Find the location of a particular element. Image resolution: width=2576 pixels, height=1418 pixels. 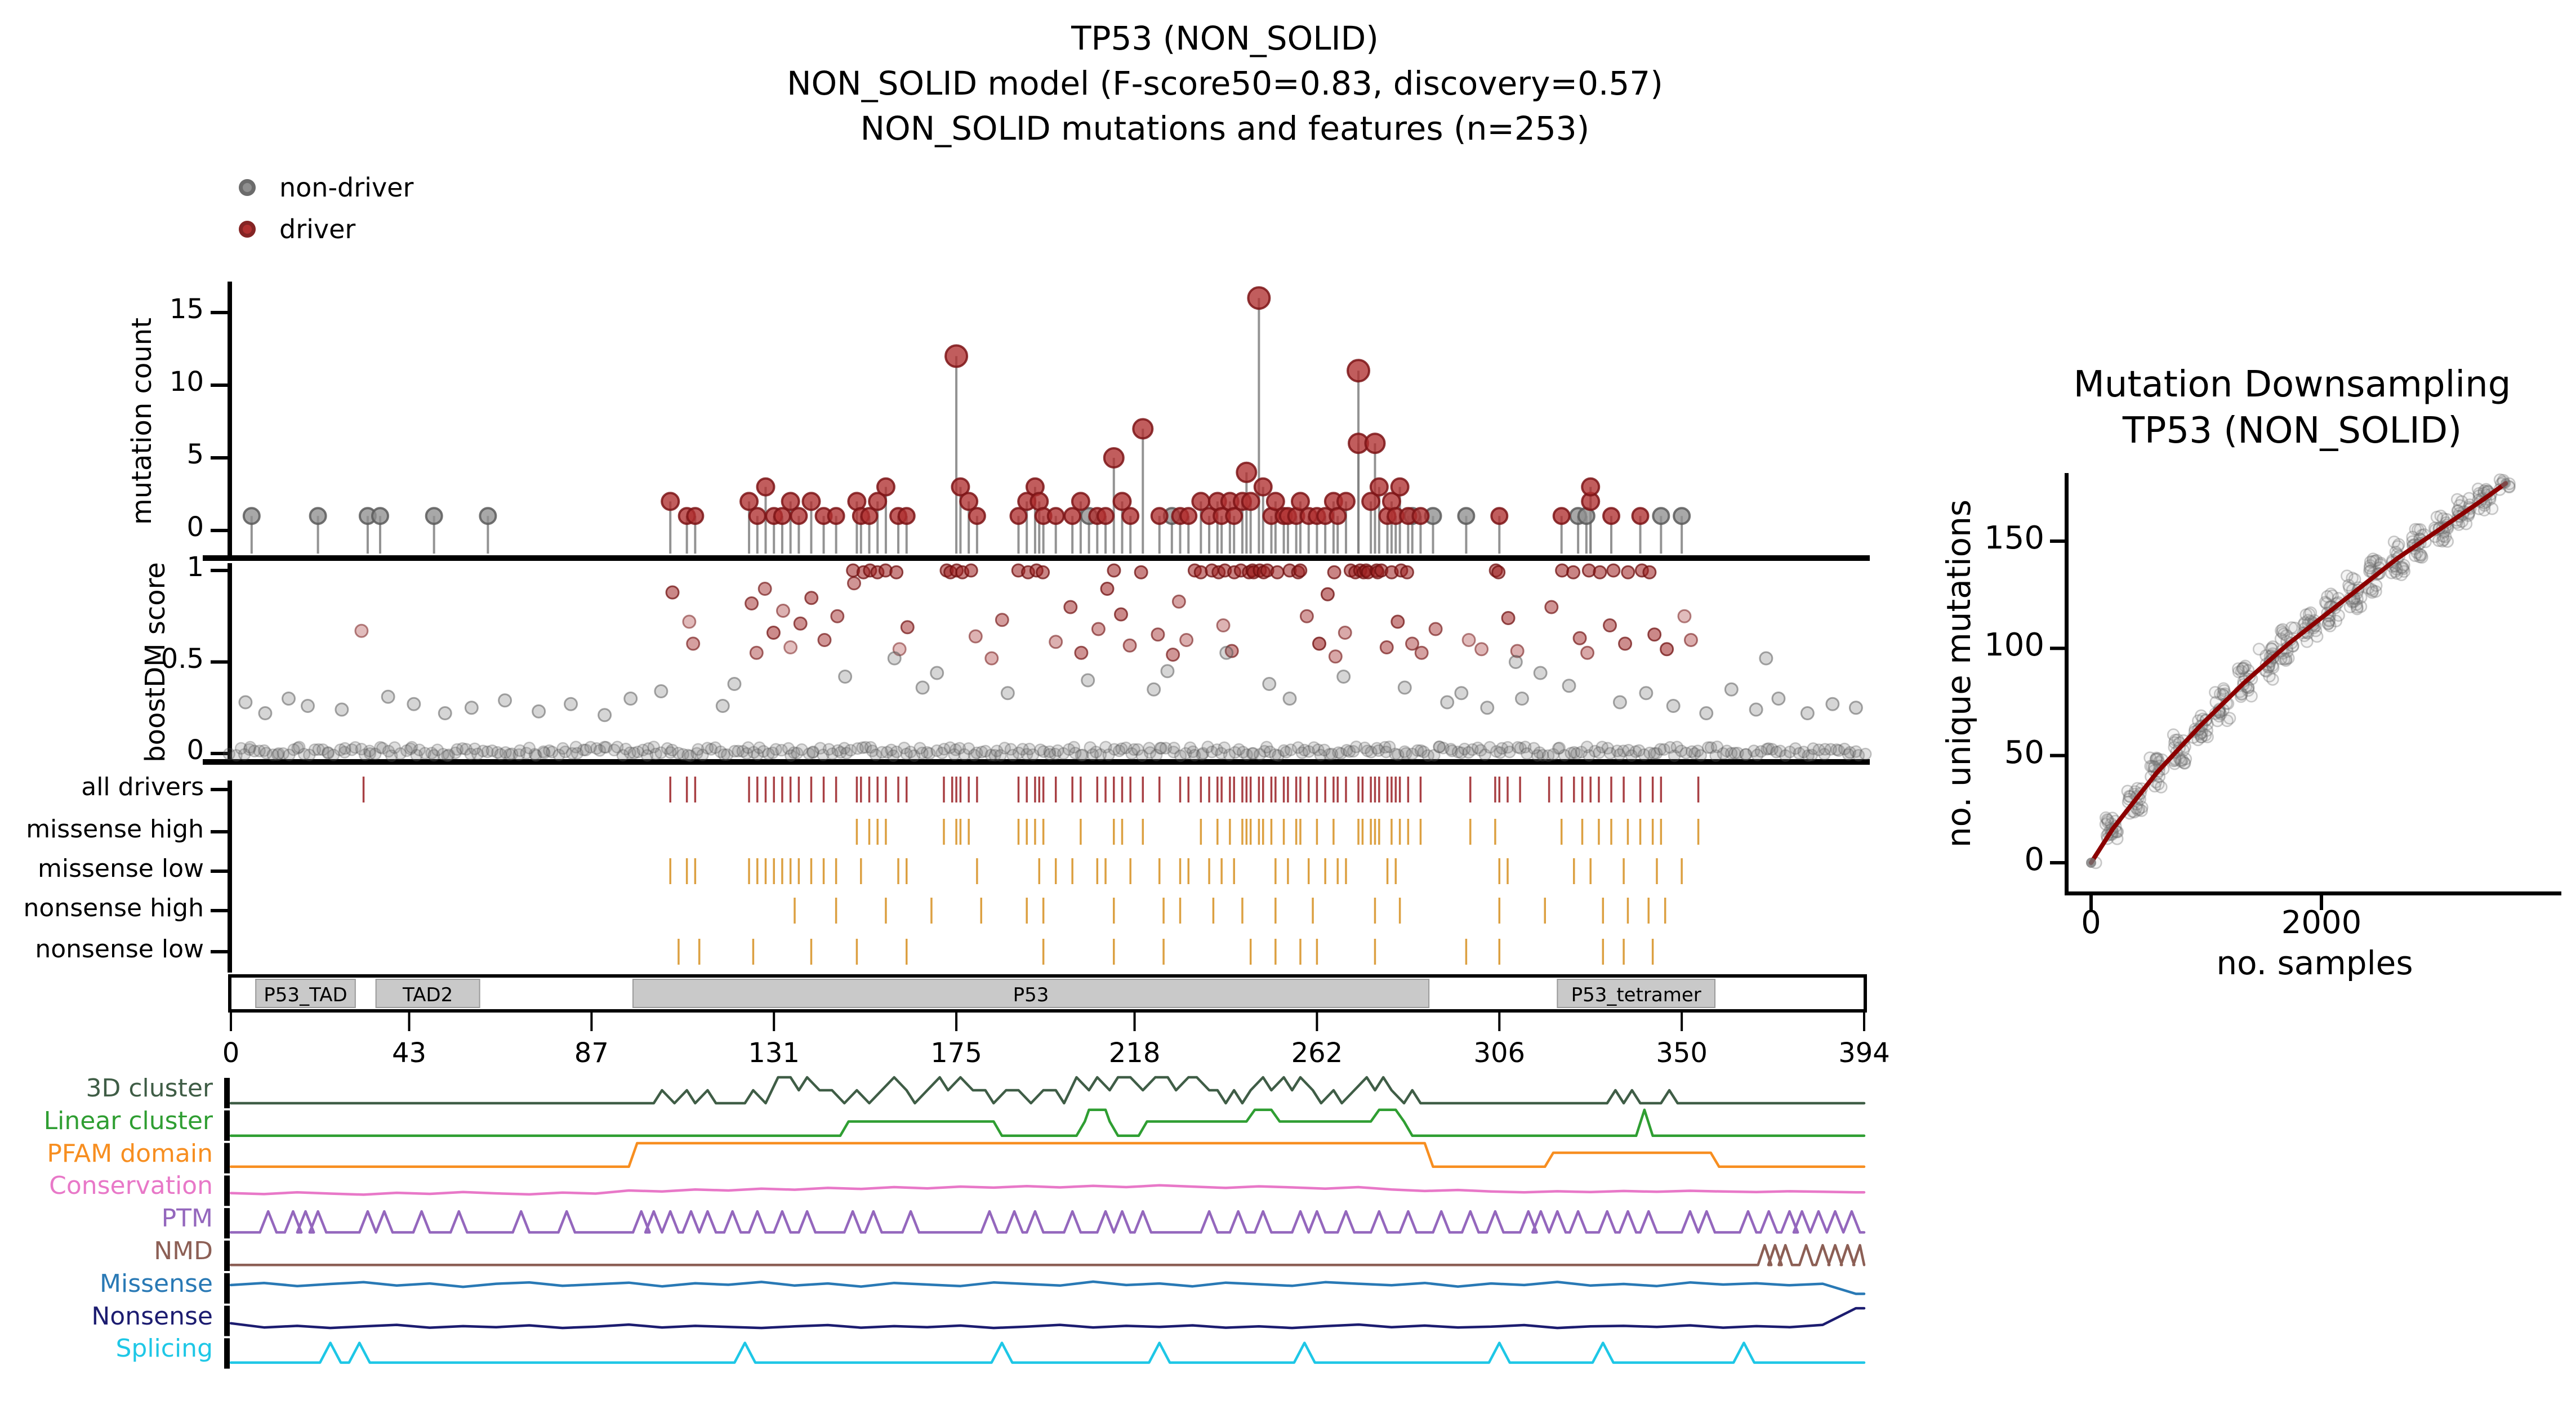

feature-track-label: 3D cluster is located at coordinates (149, 1088).